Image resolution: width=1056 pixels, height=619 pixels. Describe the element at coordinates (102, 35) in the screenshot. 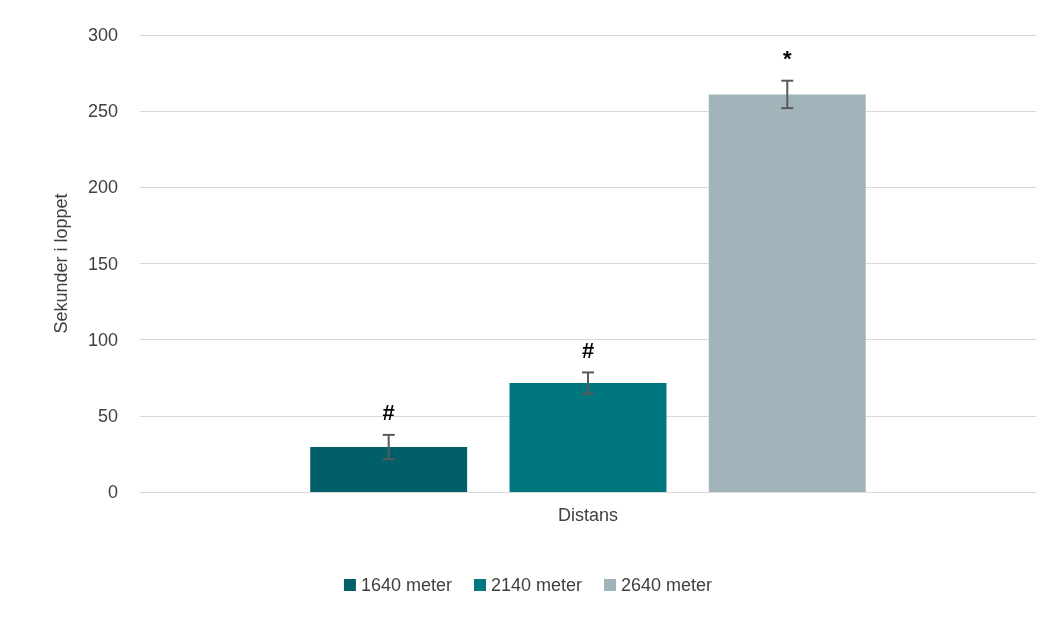

I see `y-tick-label: 300` at that location.